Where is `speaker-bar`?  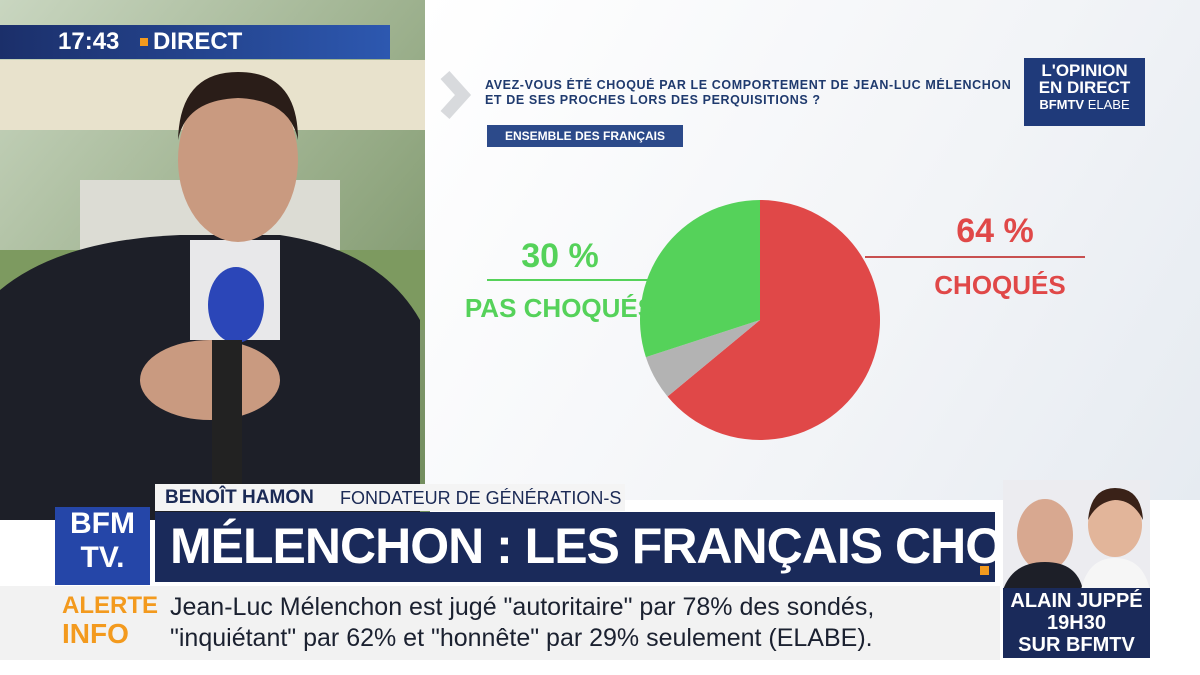 speaker-bar is located at coordinates (390, 497).